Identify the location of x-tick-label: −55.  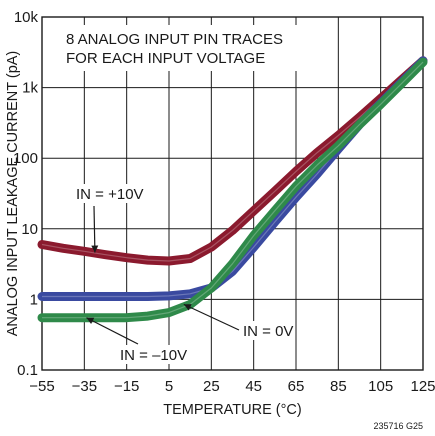
(41, 386).